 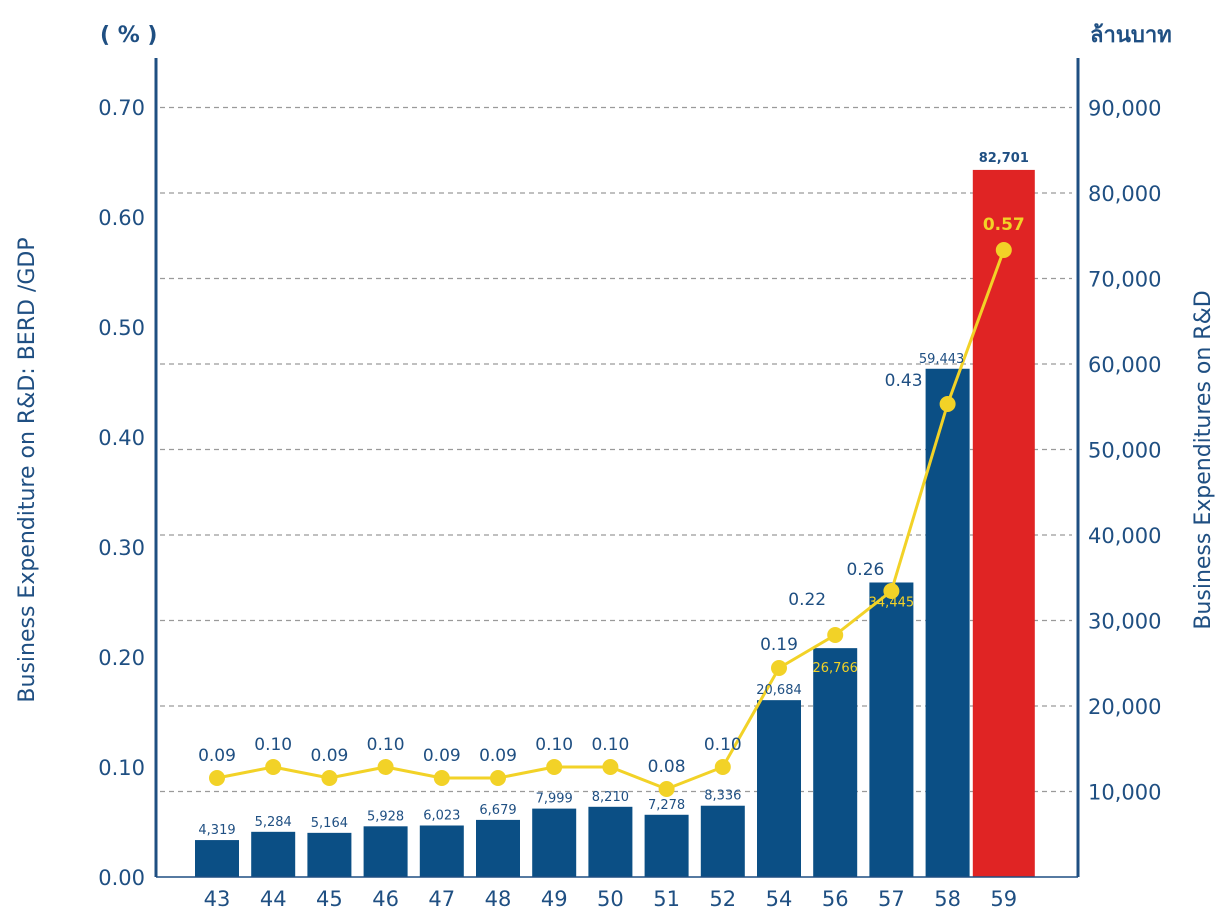 What do you see at coordinates (498, 899) in the screenshot?
I see `x-tick-label: 48` at bounding box center [498, 899].